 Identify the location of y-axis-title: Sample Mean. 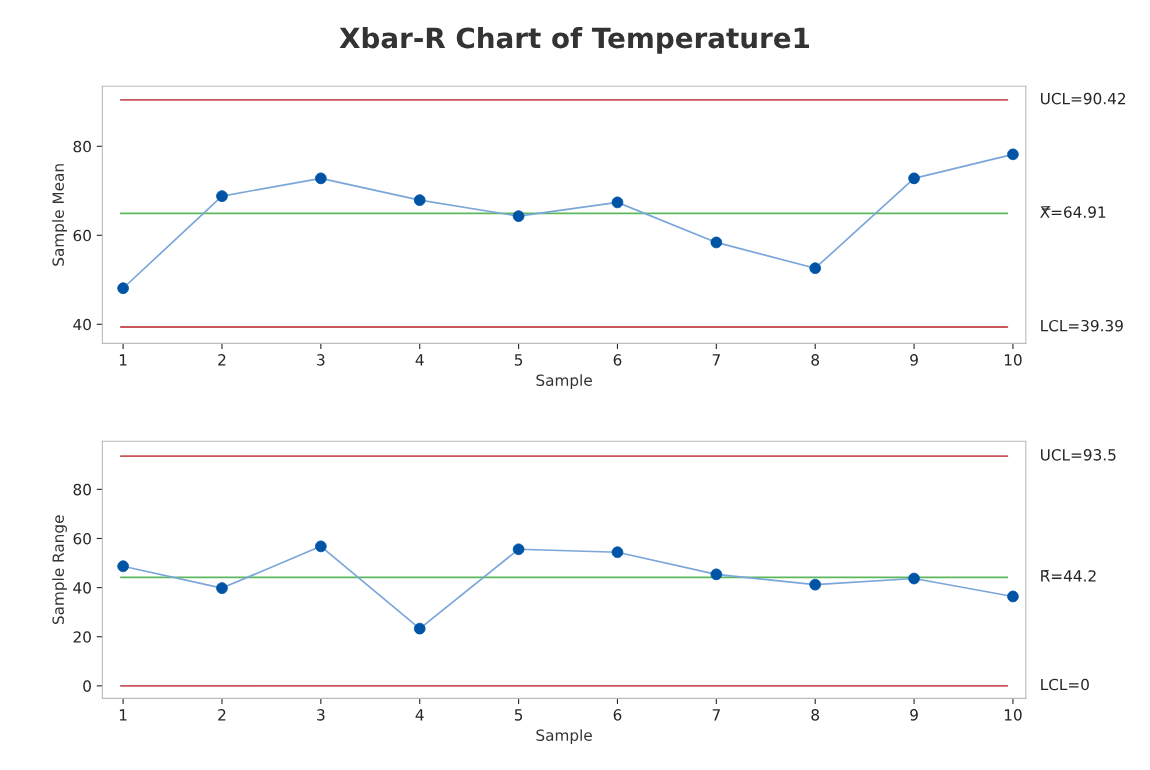
(59, 215).